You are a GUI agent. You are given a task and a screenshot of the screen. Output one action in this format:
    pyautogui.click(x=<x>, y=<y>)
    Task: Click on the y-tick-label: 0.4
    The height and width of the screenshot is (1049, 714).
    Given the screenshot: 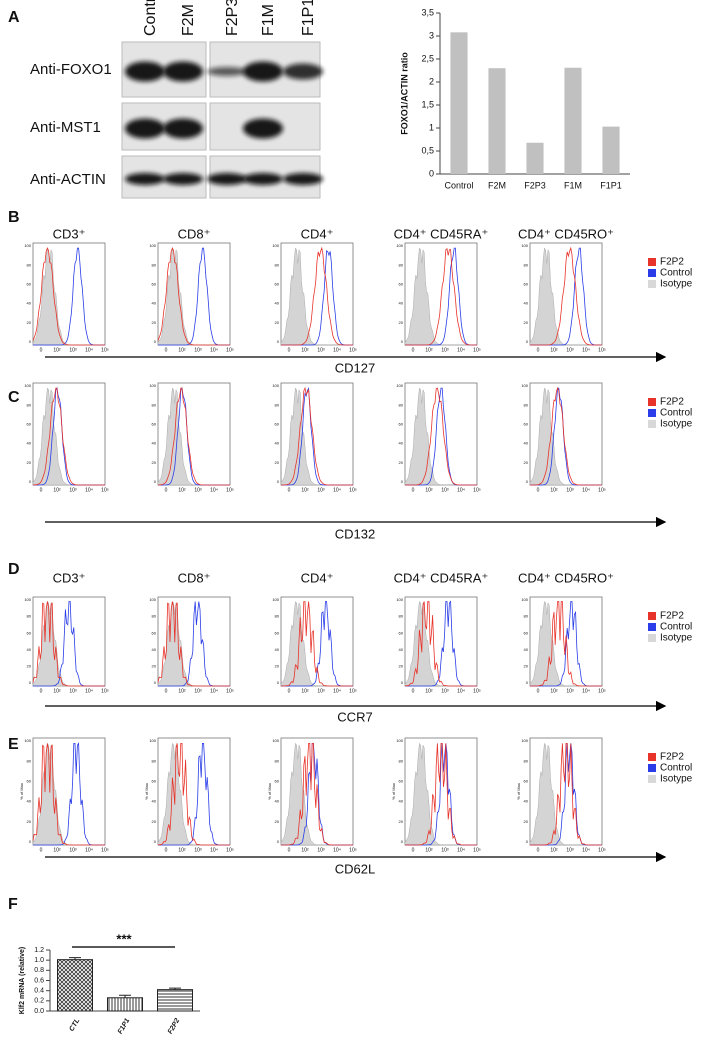 What is the action you would take?
    pyautogui.click(x=39, y=991)
    